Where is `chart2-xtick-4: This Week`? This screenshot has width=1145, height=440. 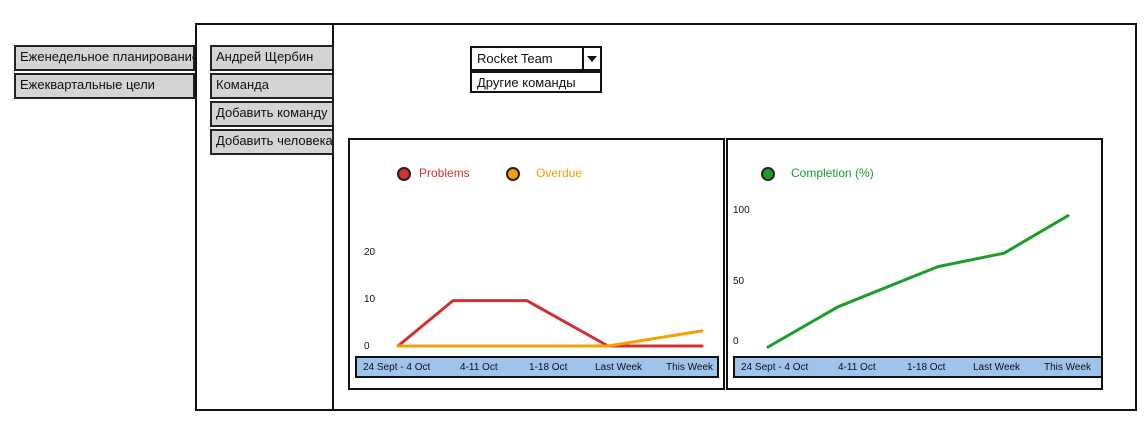
chart2-xtick-4: This Week is located at coordinates (1068, 367).